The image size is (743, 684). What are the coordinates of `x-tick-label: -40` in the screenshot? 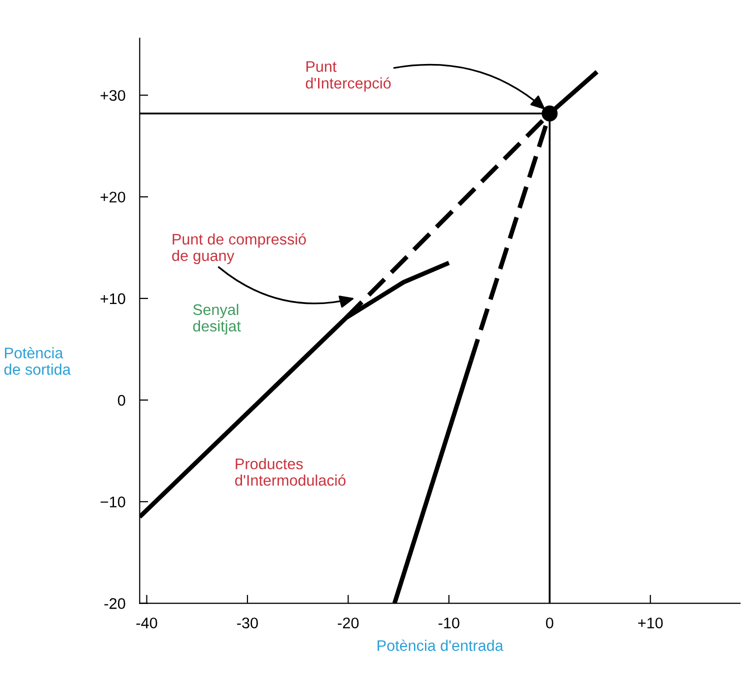 It's located at (147, 623).